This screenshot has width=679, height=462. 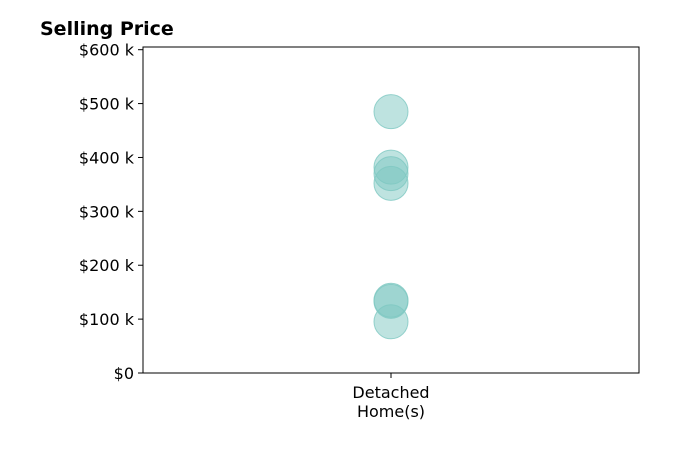 What do you see at coordinates (107, 50) in the screenshot?
I see `y-tick-label: $600 k` at bounding box center [107, 50].